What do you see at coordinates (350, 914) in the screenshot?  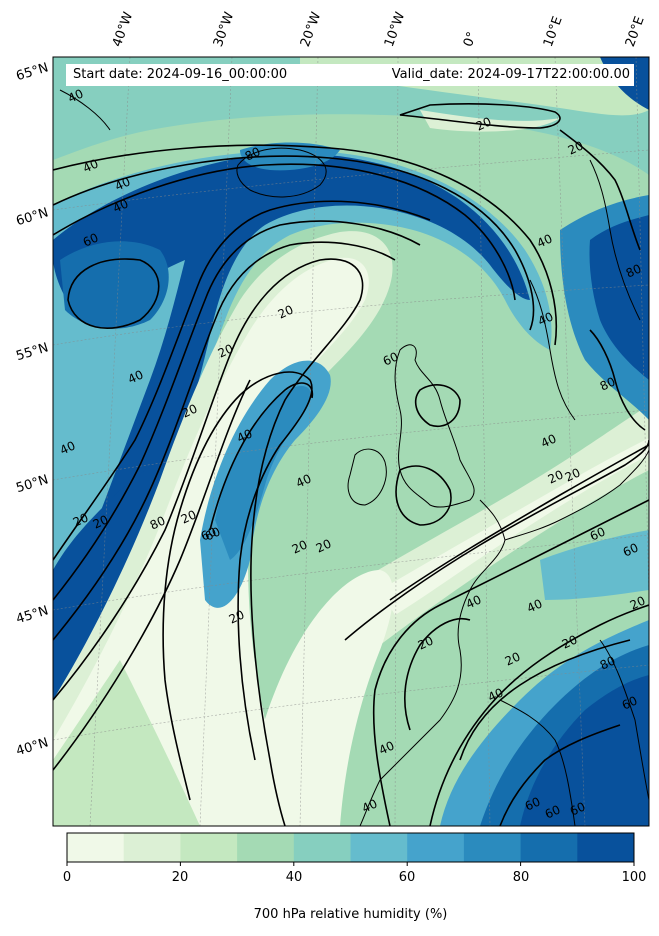 I see `colorbar-label: 700 hPa relative humidity (%)` at bounding box center [350, 914].